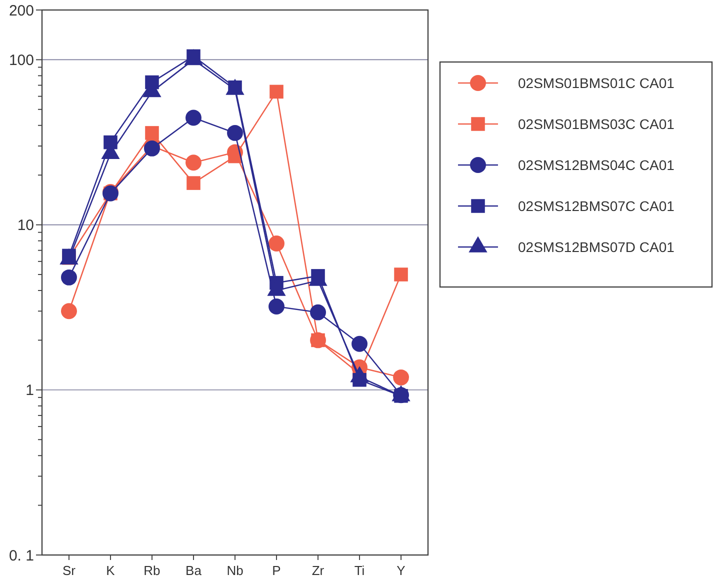  What do you see at coordinates (318, 570) in the screenshot?
I see `x-tick-label: Zr` at bounding box center [318, 570].